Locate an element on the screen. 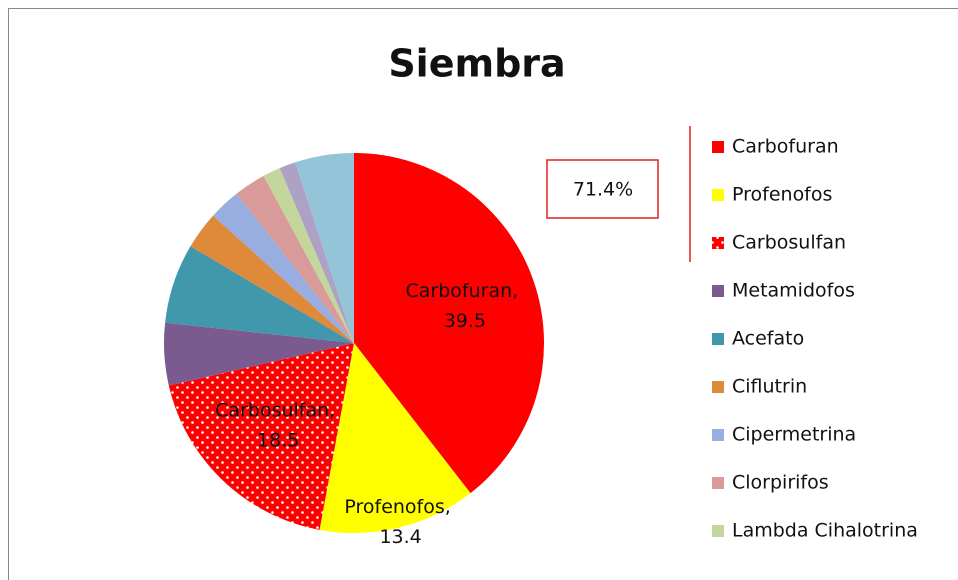  annotation-box is located at coordinates (602, 189).